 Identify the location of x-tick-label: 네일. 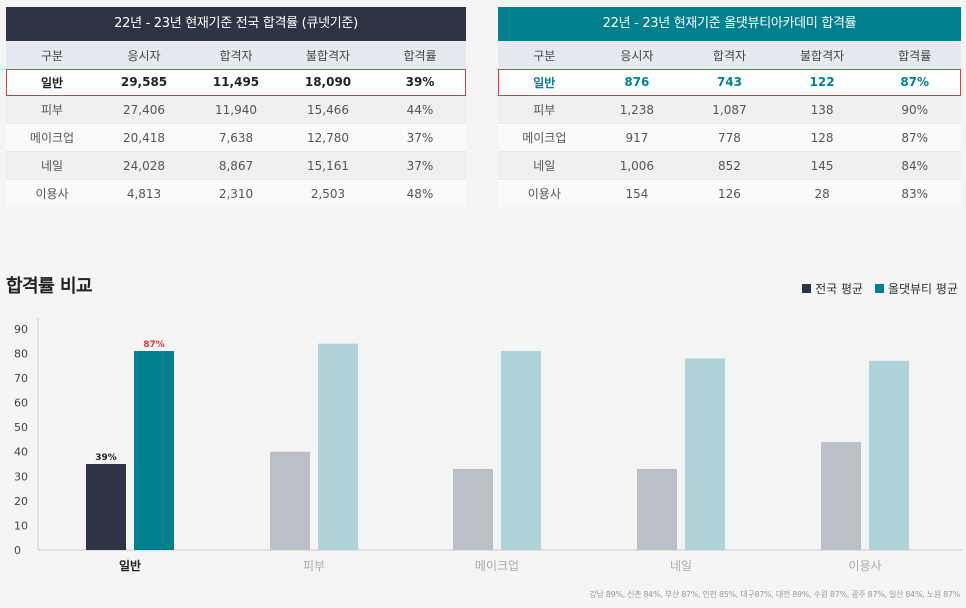
(681, 566).